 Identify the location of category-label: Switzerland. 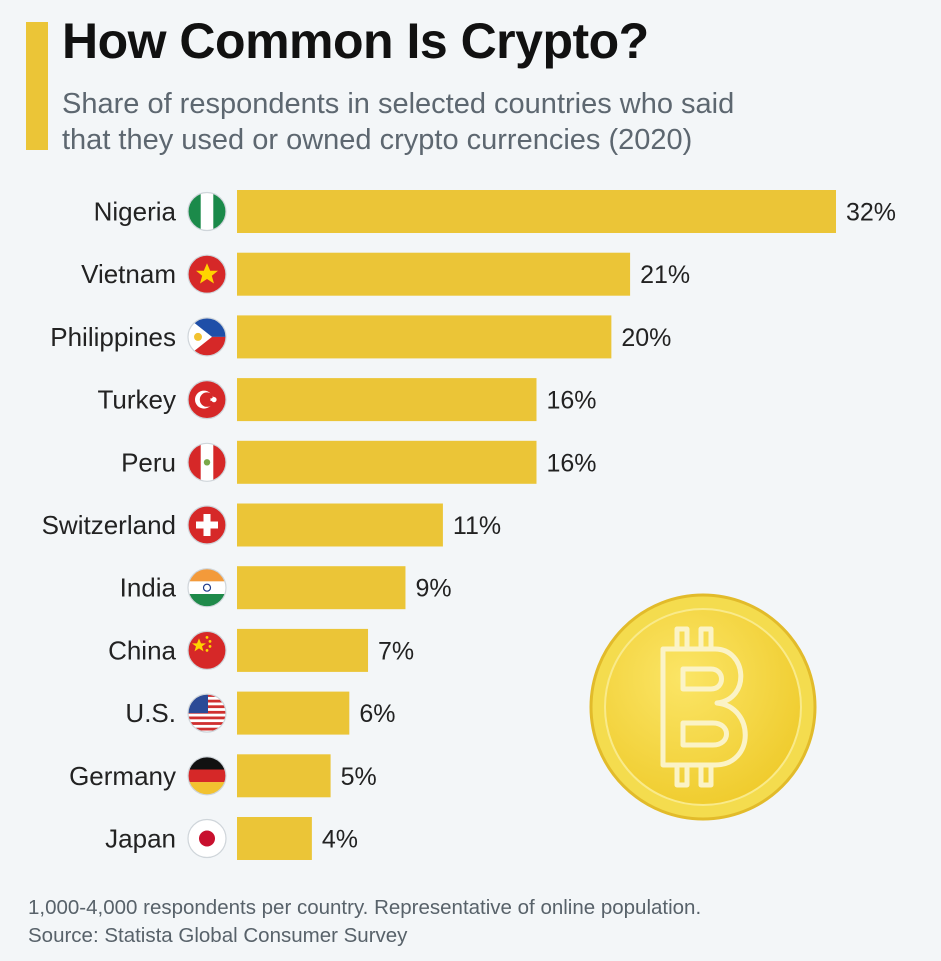
(109, 525).